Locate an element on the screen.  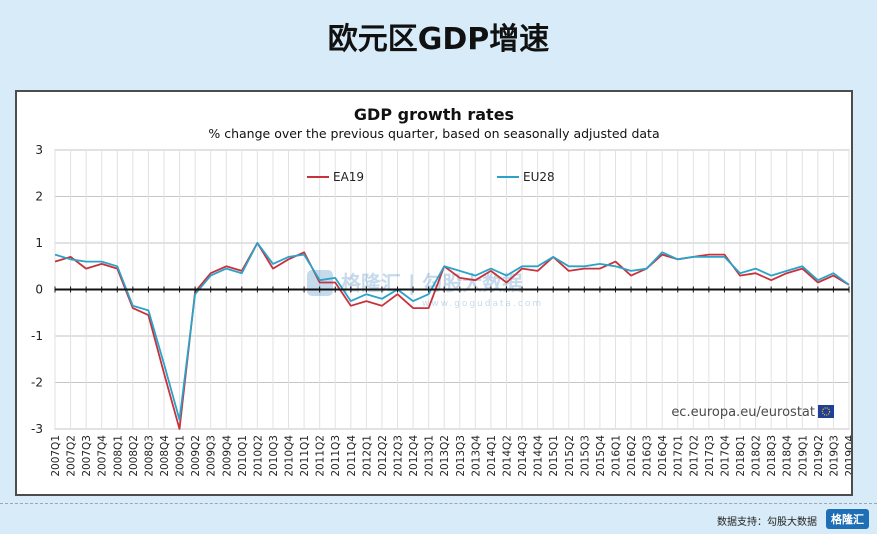
chart-title: GDP growth rates is located at coordinates (434, 114).